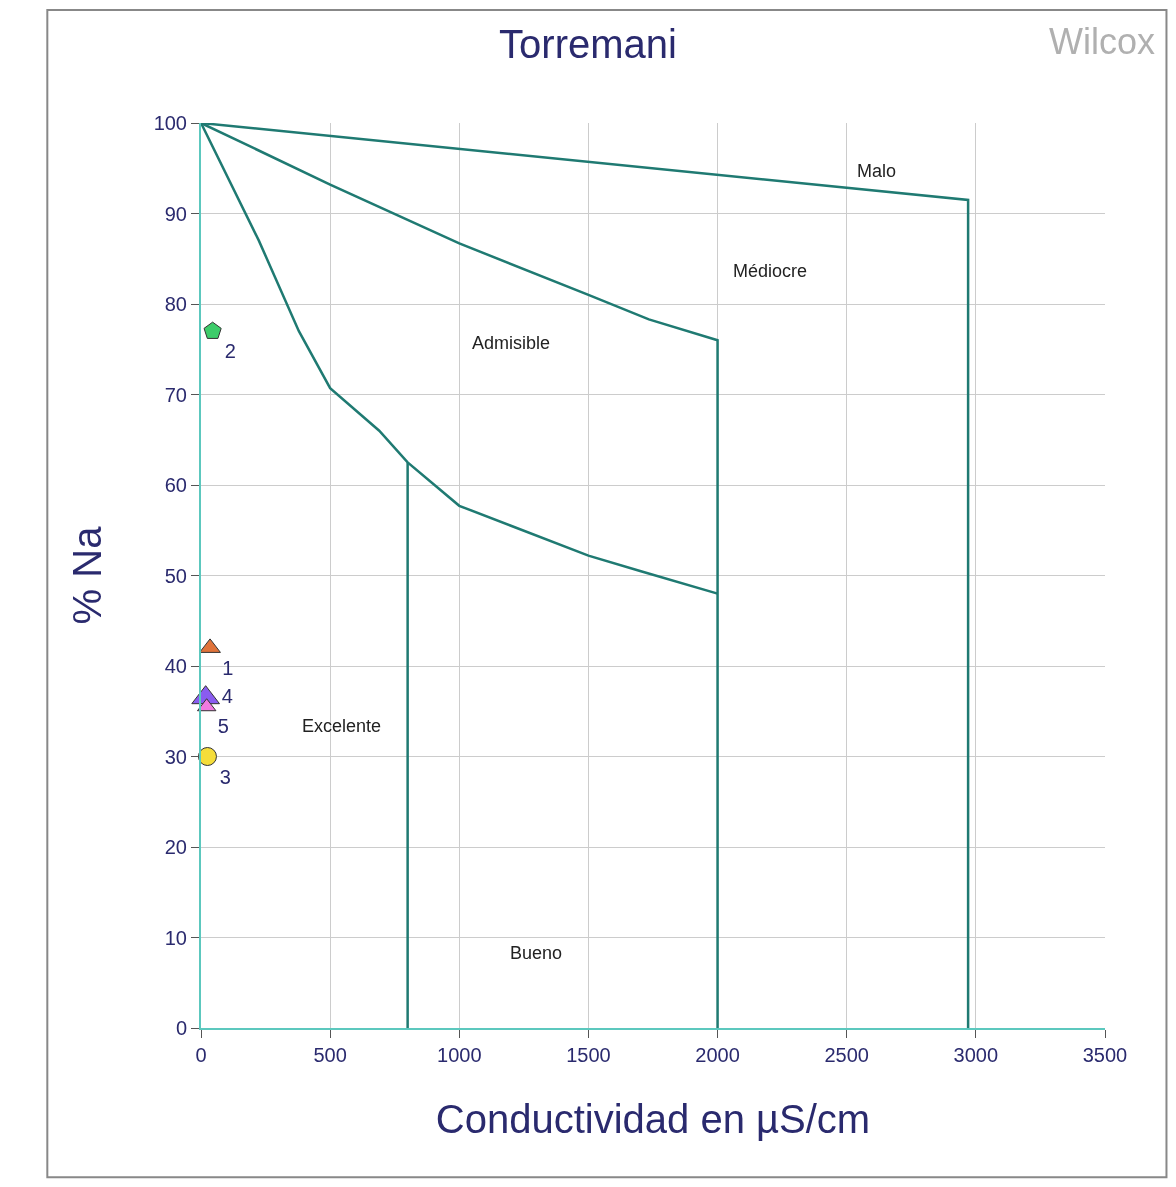 The height and width of the screenshot is (1187, 1176). What do you see at coordinates (175, 394) in the screenshot?
I see `y-tick-label: 70` at bounding box center [175, 394].